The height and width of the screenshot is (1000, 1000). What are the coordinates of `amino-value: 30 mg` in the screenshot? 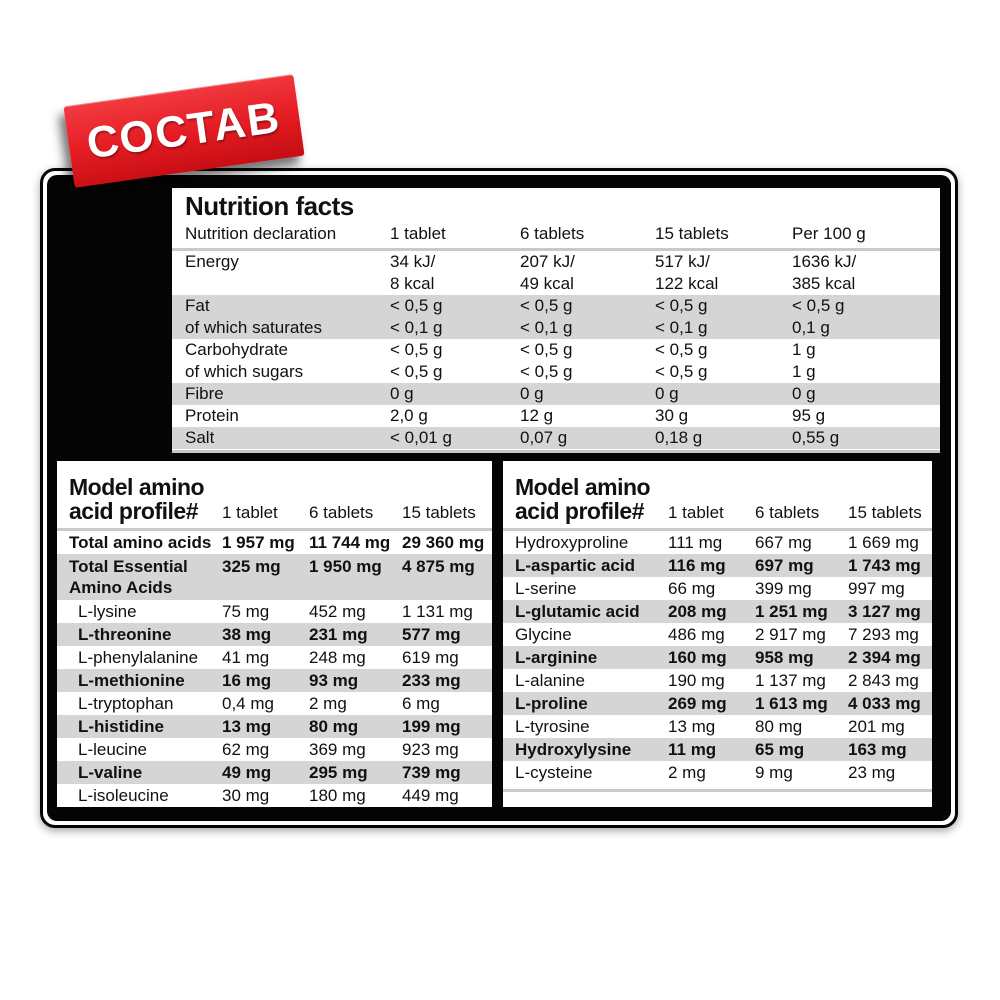 It's located at (246, 795).